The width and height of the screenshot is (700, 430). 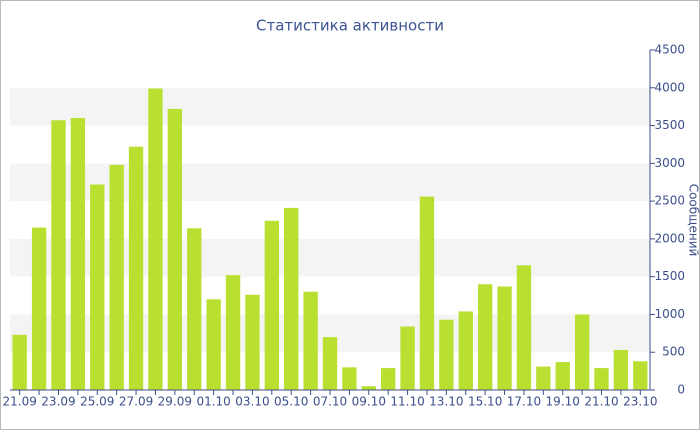 I want to click on y-tick-label: 1500, so click(x=669, y=276).